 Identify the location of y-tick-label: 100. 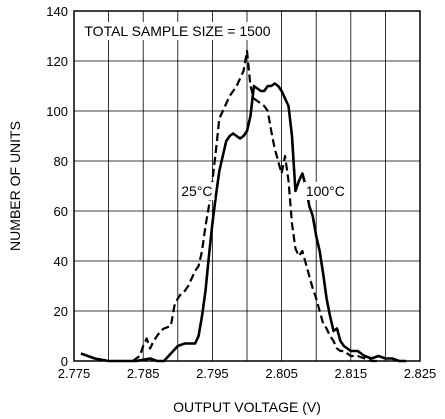
(57, 111).